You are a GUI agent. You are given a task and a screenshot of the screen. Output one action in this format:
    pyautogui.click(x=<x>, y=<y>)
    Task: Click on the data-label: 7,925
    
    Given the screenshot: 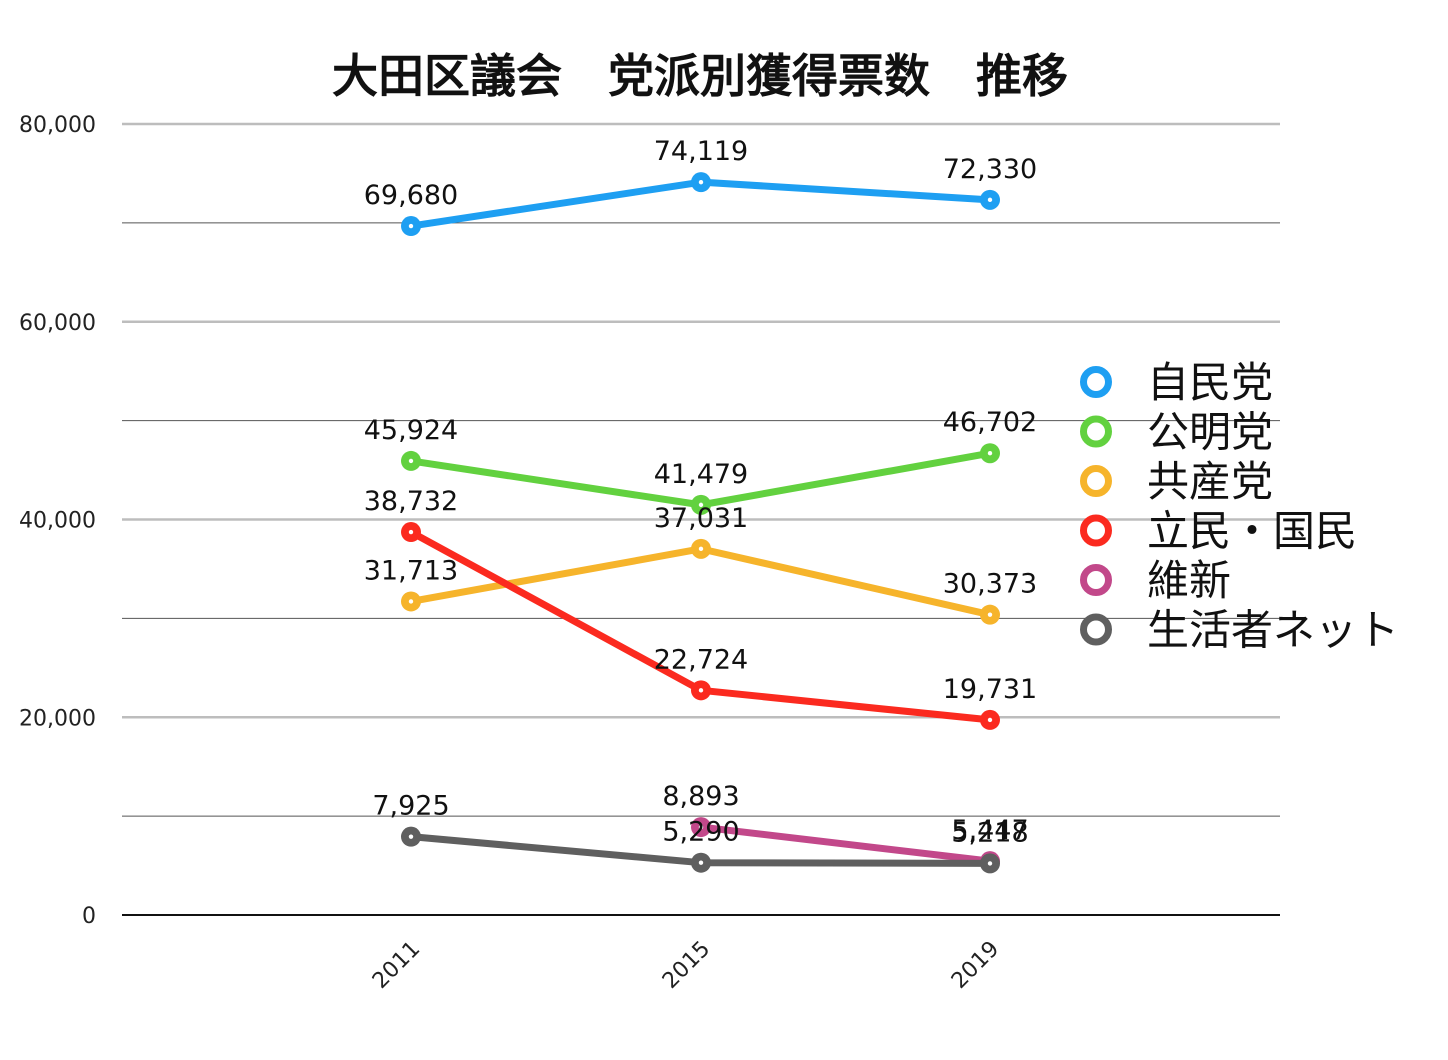 What is the action you would take?
    pyautogui.click(x=410, y=806)
    